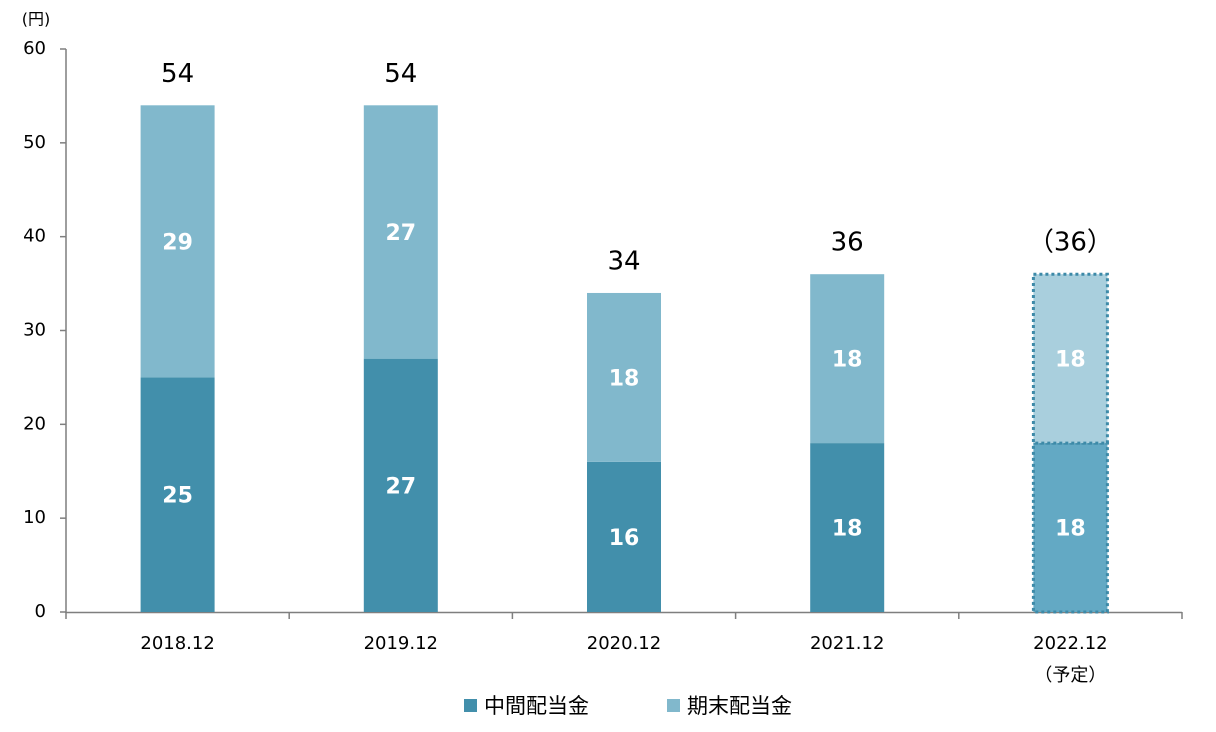 This screenshot has width=1216, height=732. Describe the element at coordinates (847, 643) in the screenshot. I see `x-tick-label: 2021.12` at that location.